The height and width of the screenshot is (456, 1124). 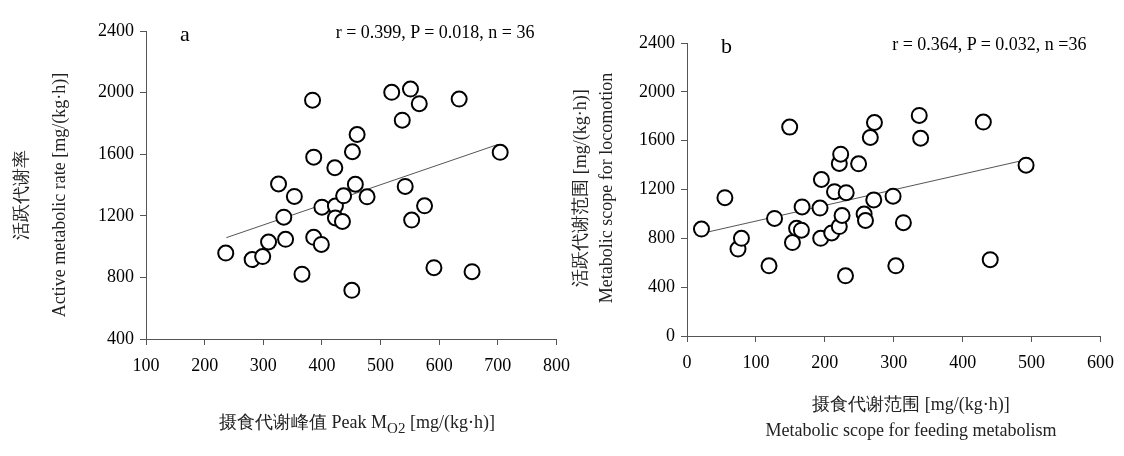 What do you see at coordinates (498, 364) in the screenshot?
I see `x-tick-label: 700` at bounding box center [498, 364].